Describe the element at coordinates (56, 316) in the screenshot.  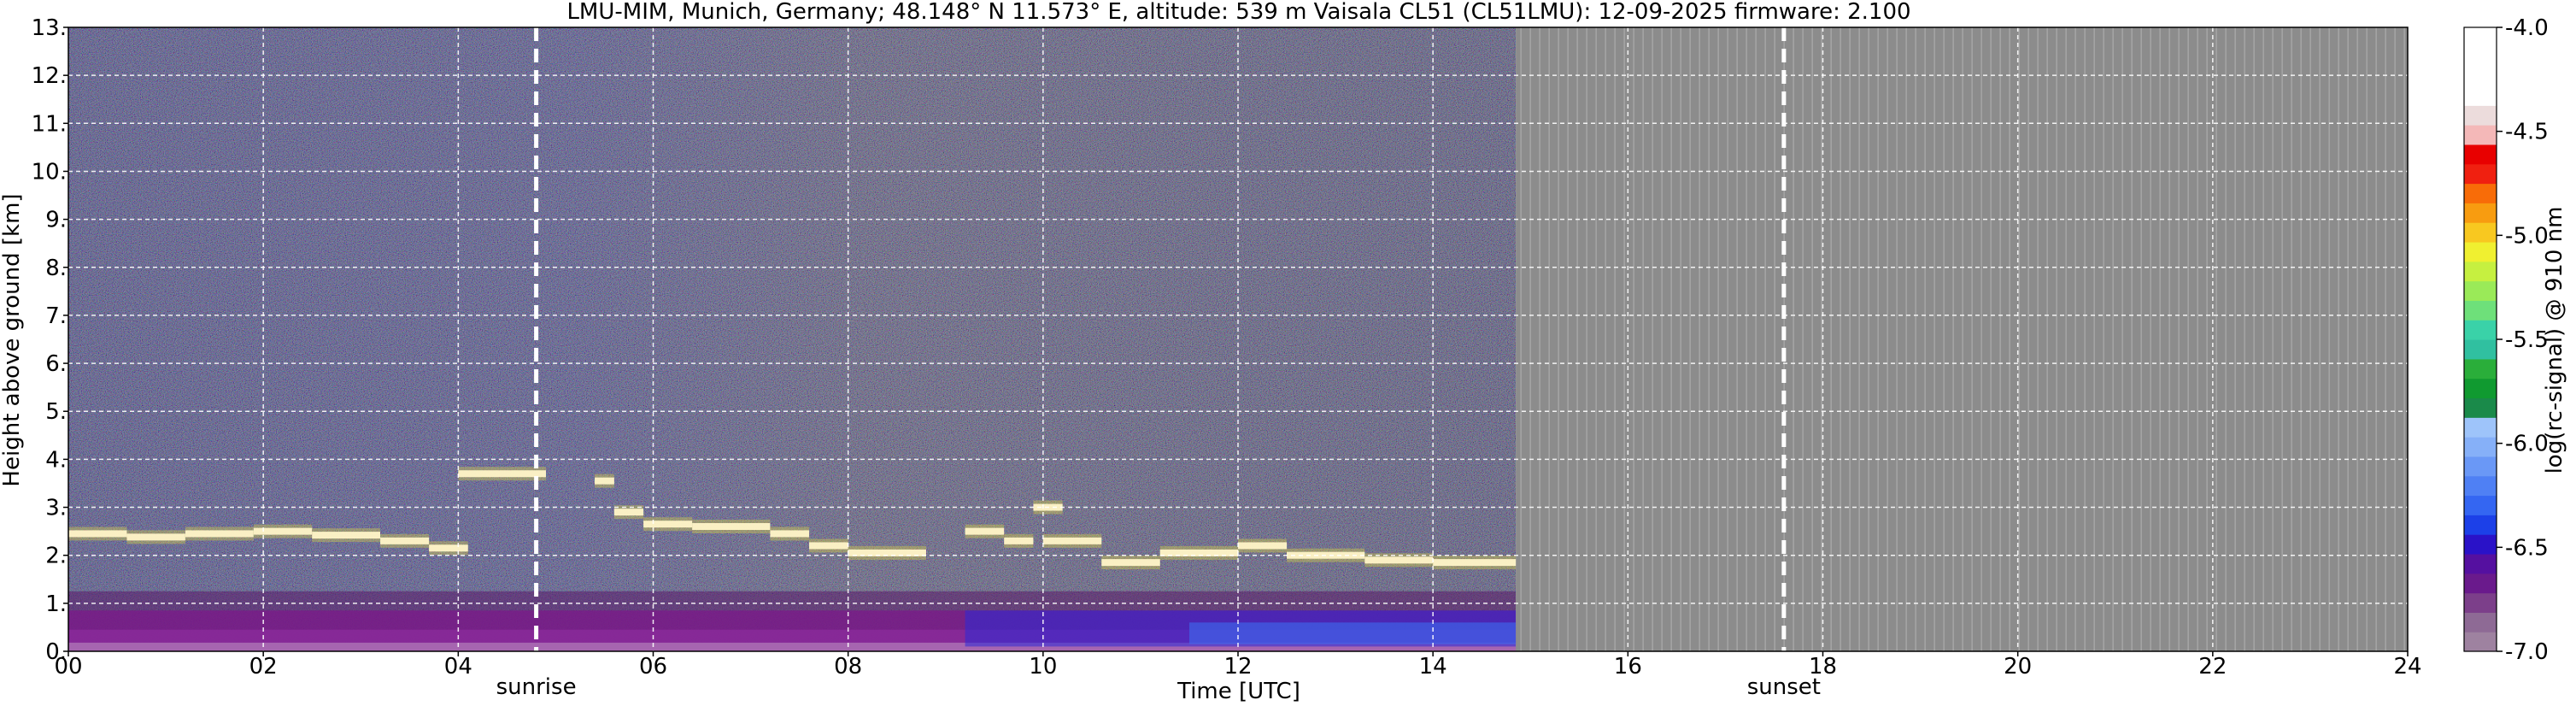
I see `y-tick-label: 7.` at that location.